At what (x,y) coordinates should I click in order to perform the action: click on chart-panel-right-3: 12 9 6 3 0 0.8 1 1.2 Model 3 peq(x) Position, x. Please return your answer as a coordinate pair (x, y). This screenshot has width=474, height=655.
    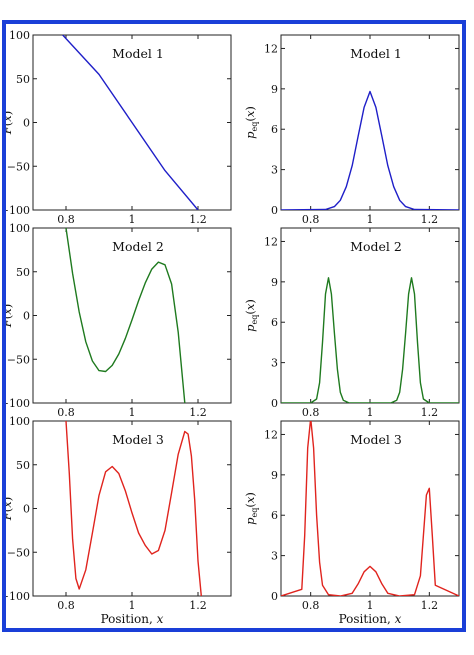
    Looking at the image, I should click on (351, 523).